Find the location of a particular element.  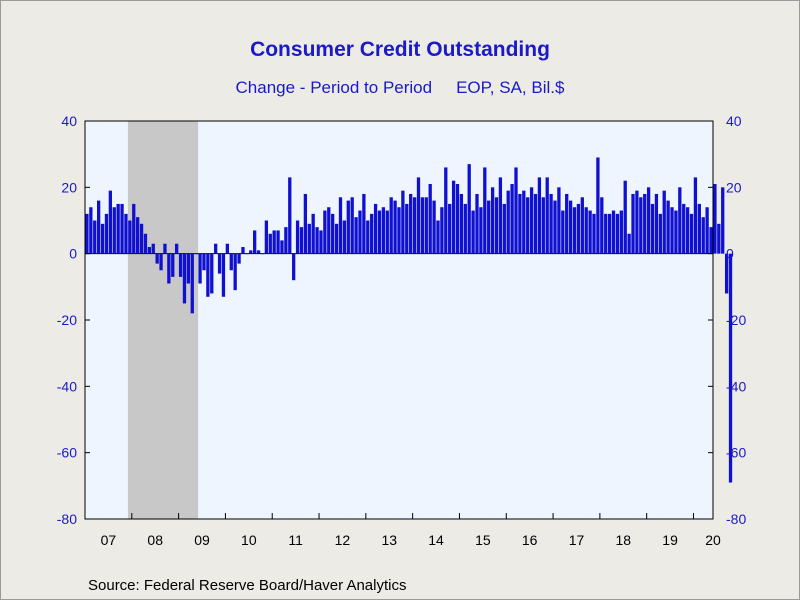

y-tick-label-left: 0 is located at coordinates (73, 254).